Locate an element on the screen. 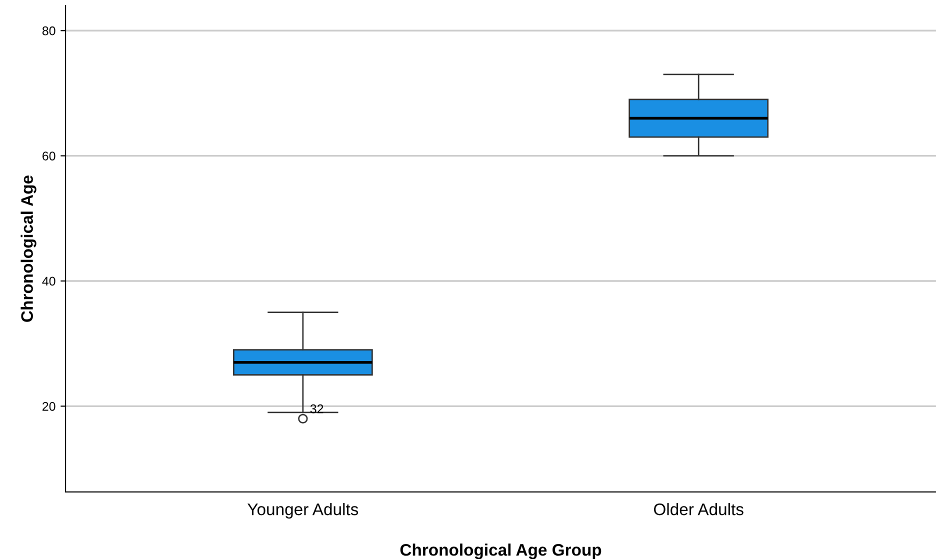 The height and width of the screenshot is (559, 936). y-tick-label: 20 is located at coordinates (49, 406).